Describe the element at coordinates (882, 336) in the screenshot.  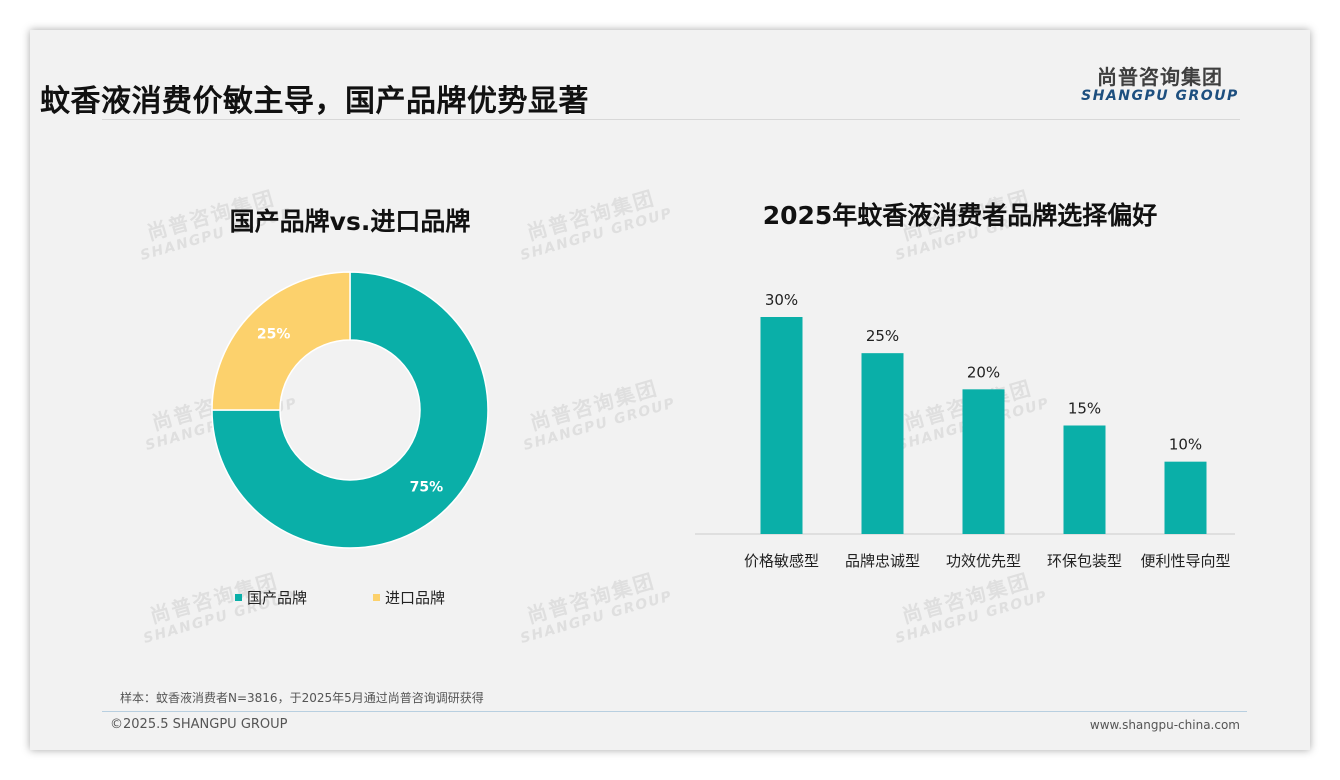
I see `bar-value-label-1: 25%` at that location.